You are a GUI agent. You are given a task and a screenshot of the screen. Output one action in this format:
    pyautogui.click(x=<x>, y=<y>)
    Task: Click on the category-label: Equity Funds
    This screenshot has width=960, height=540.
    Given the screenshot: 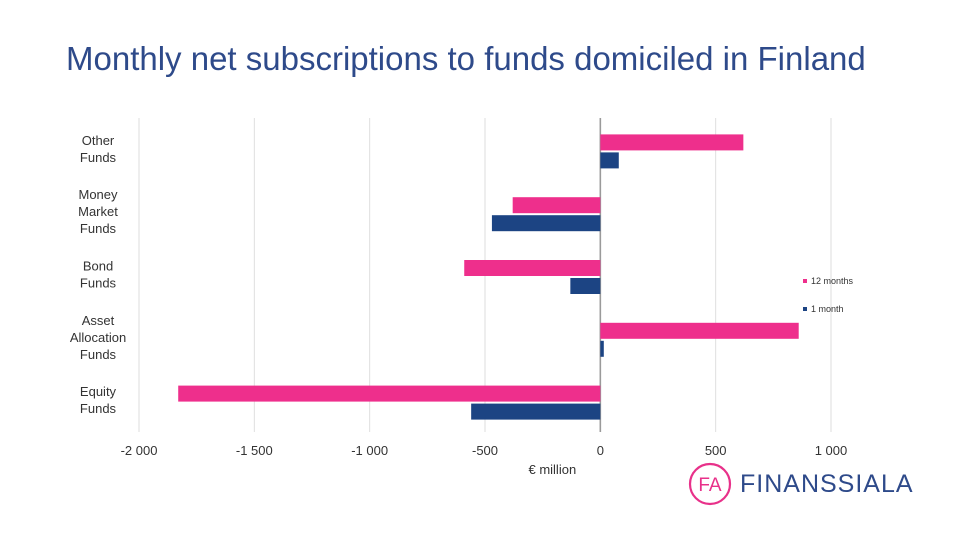 What is the action you would take?
    pyautogui.click(x=98, y=400)
    